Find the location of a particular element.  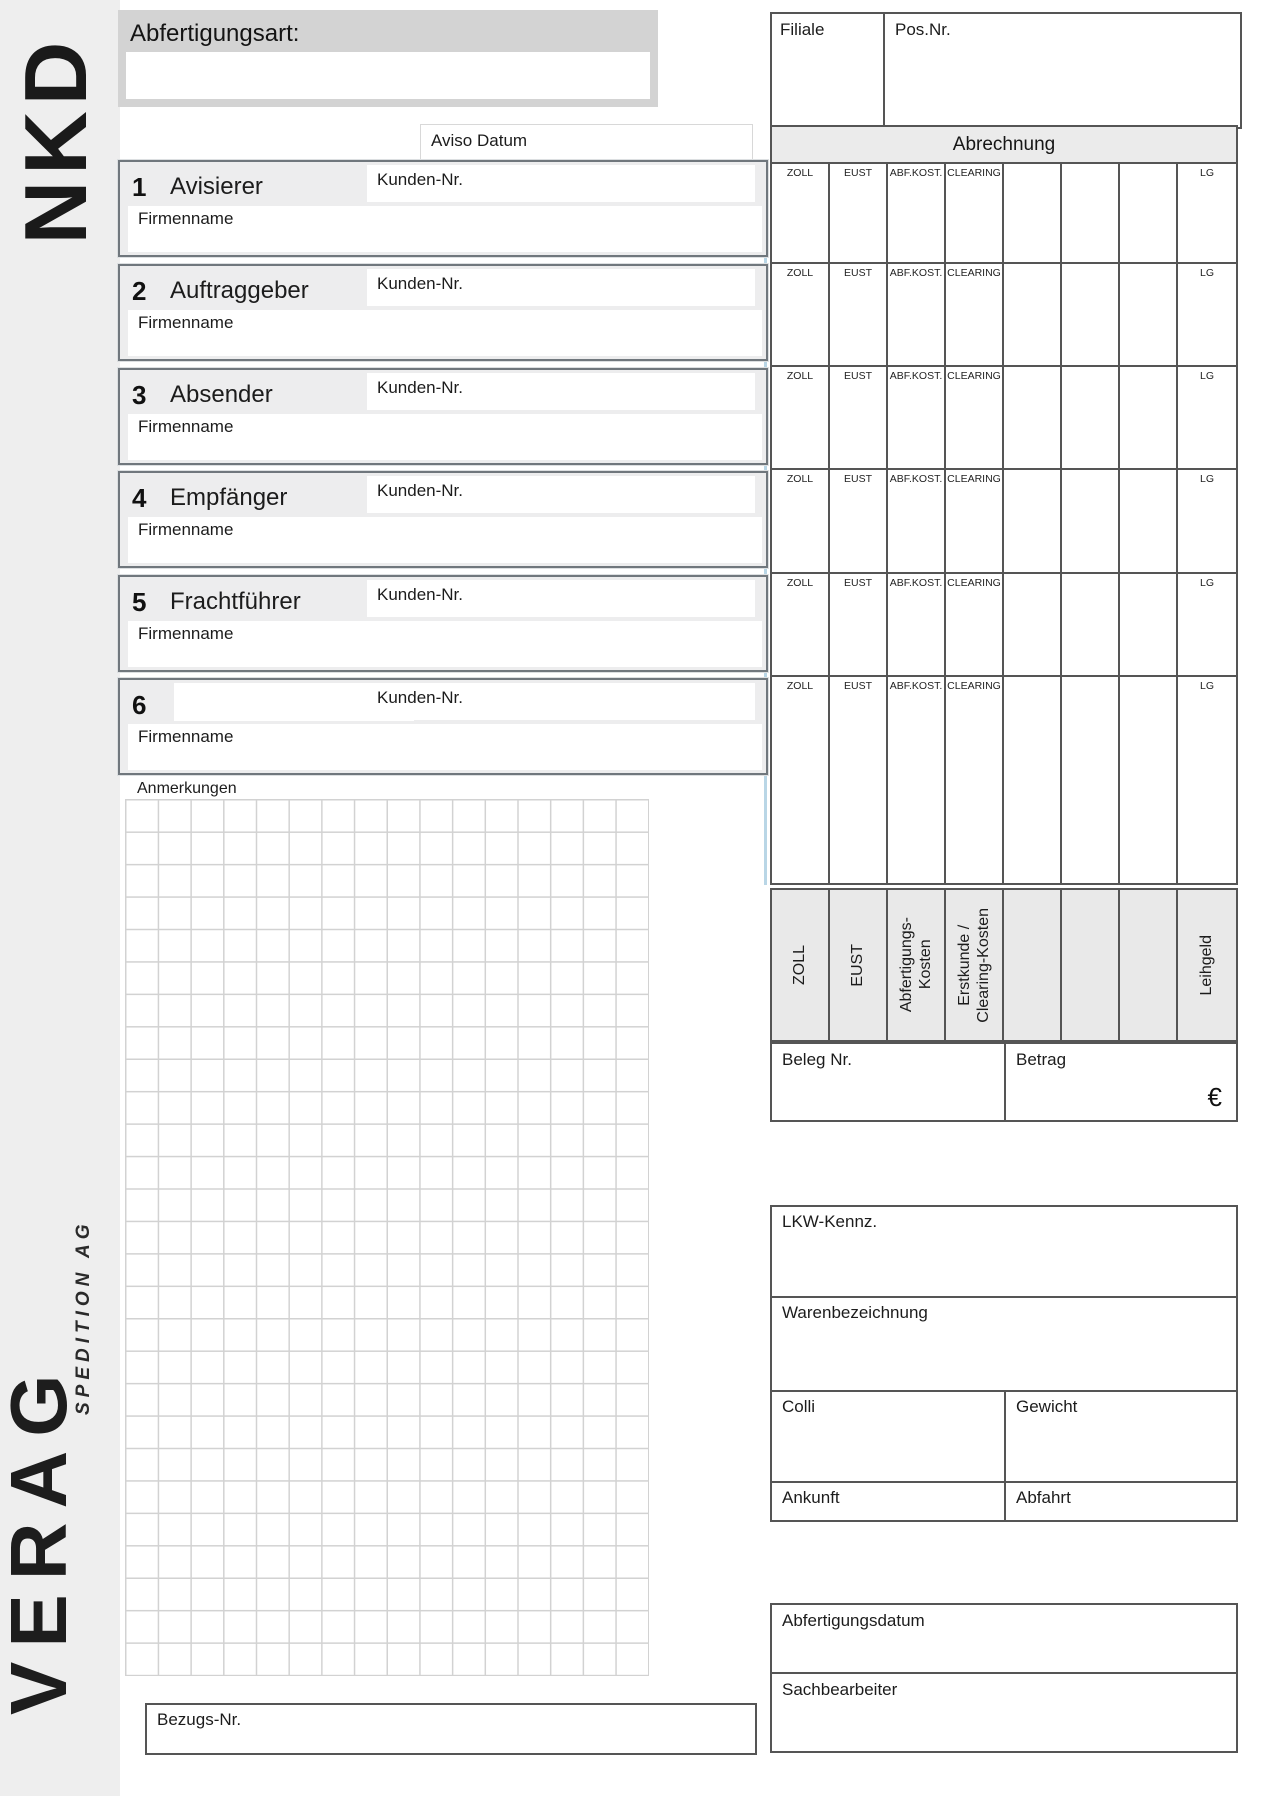

verag-logo-main: VERAG is located at coordinates (41, 1538).